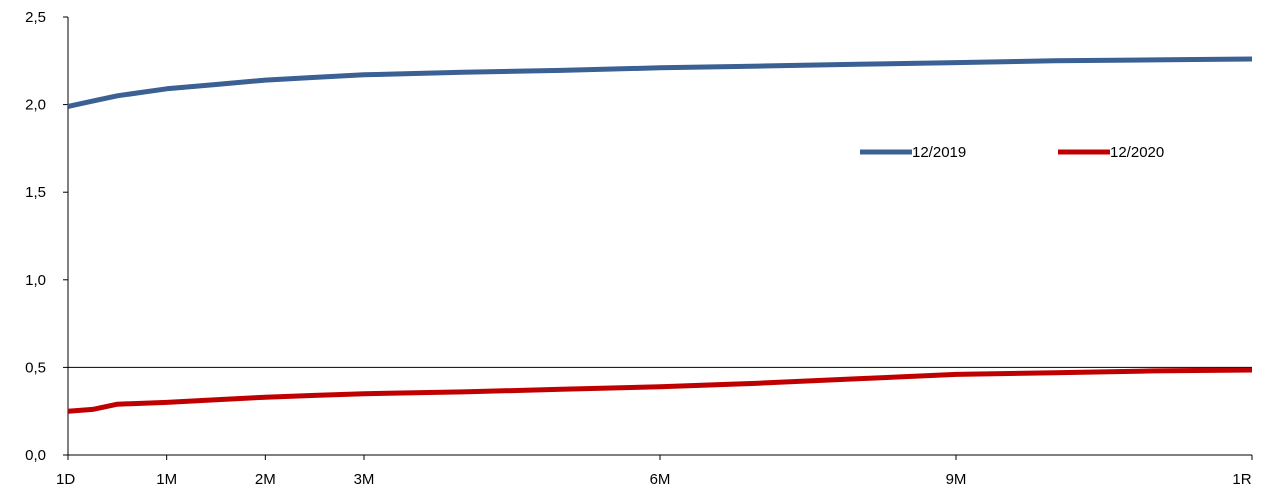 This screenshot has width=1266, height=488. I want to click on y-tick-label: 0,0, so click(35, 455).